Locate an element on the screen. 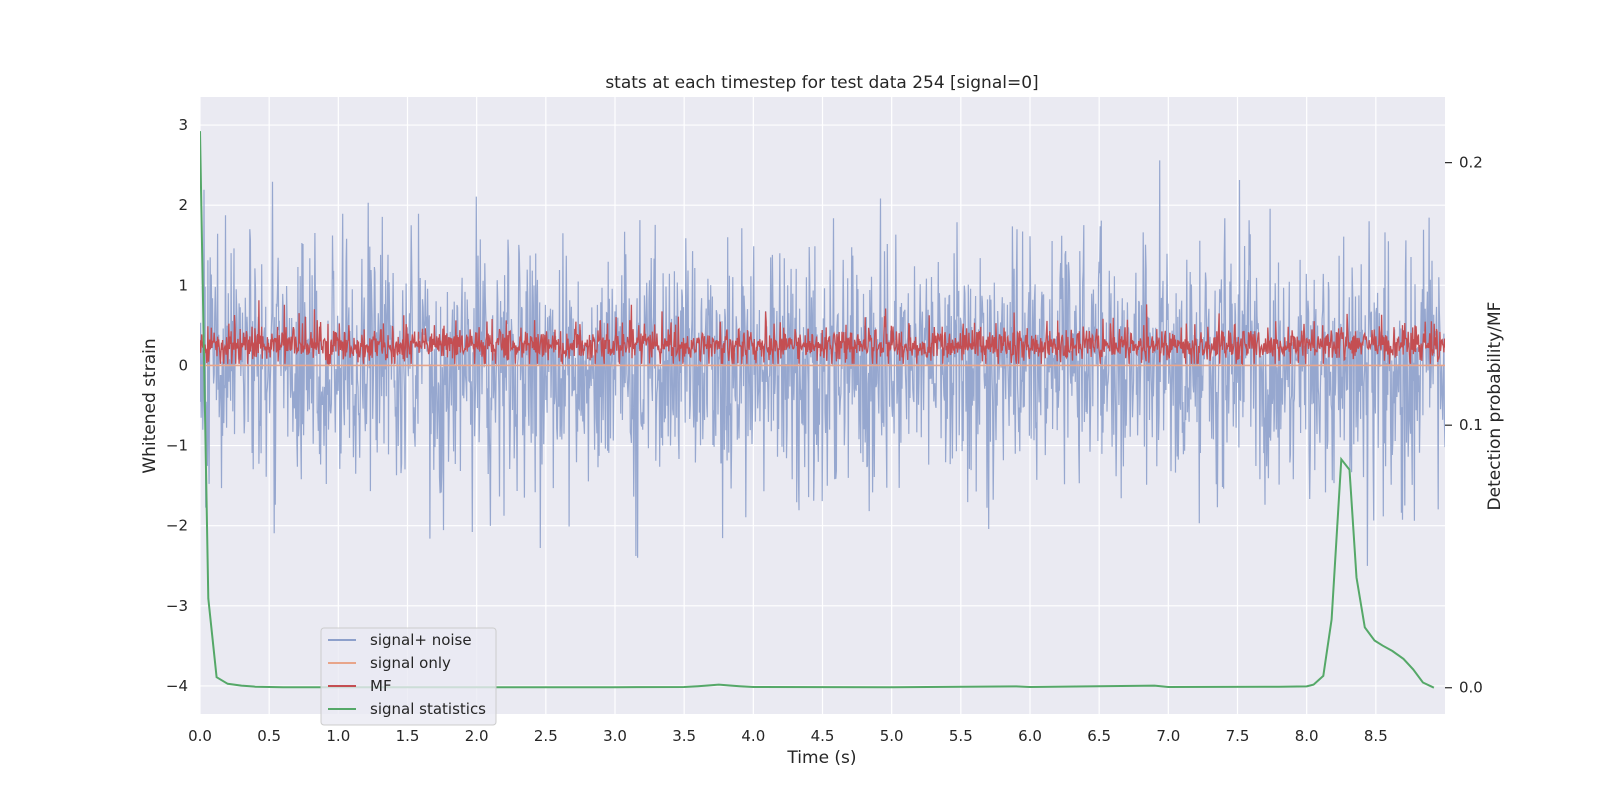 The image size is (1600, 800). x-tick-label: 8.0 is located at coordinates (1307, 736).